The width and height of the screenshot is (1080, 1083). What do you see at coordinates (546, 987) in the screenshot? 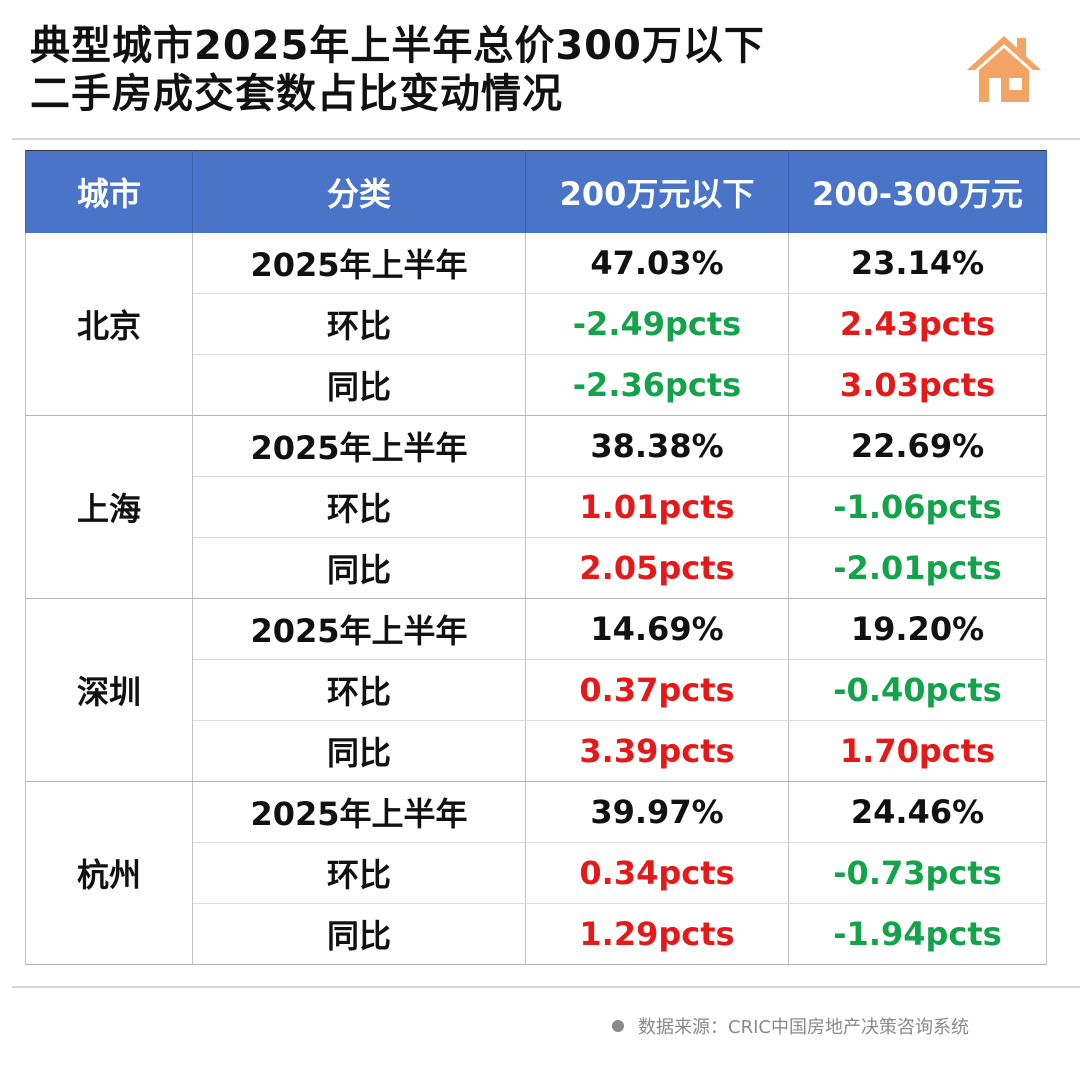
I see `footer-divider` at bounding box center [546, 987].